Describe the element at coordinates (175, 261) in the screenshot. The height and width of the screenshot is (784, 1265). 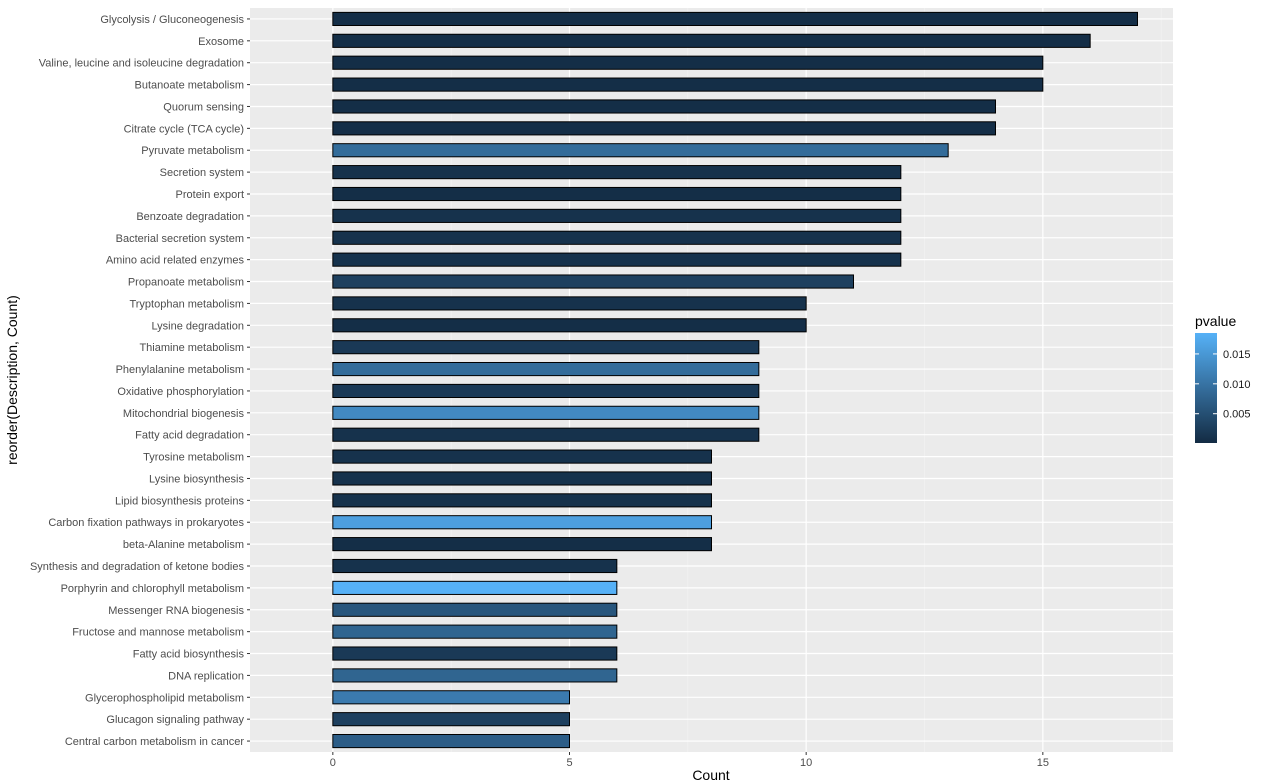
I see `y-tick-label: Amino acid related enzymes` at that location.